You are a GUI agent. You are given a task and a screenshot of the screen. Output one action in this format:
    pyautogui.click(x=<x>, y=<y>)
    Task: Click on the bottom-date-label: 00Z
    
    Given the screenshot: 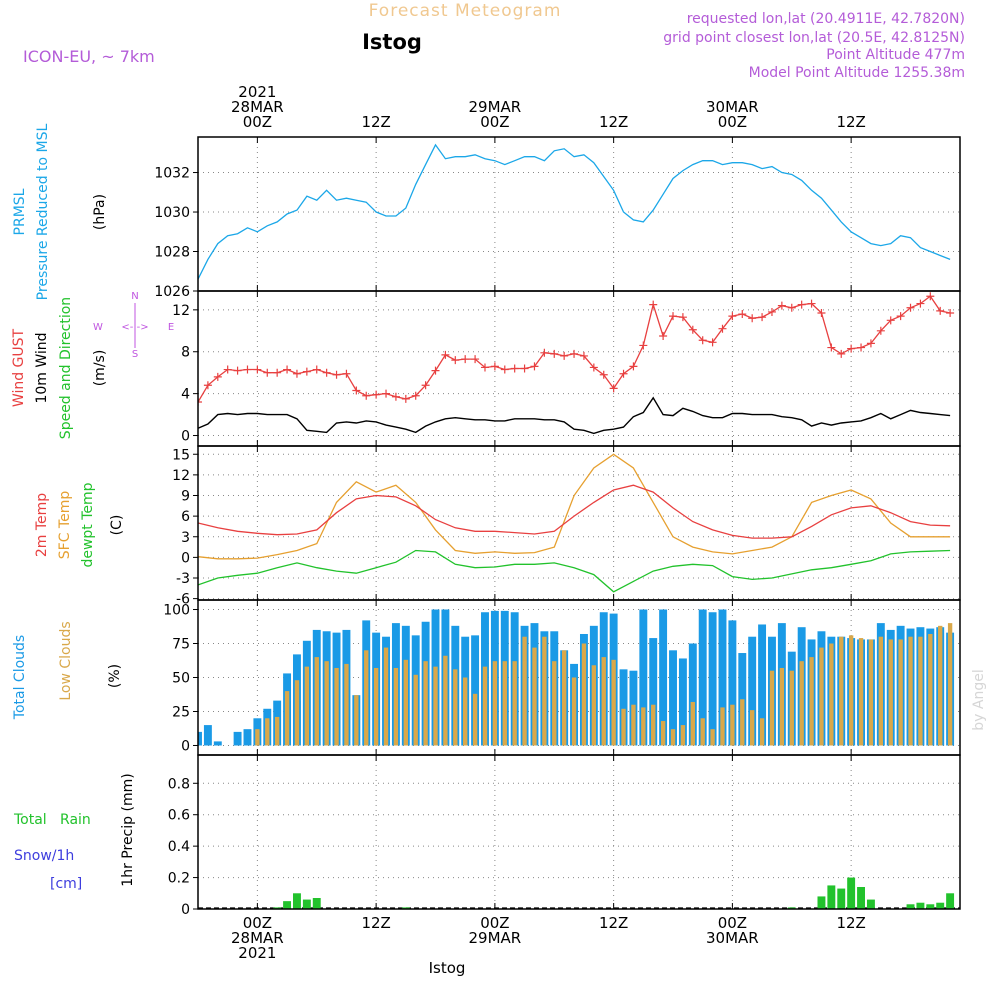 What is the action you would take?
    pyautogui.click(x=494, y=923)
    